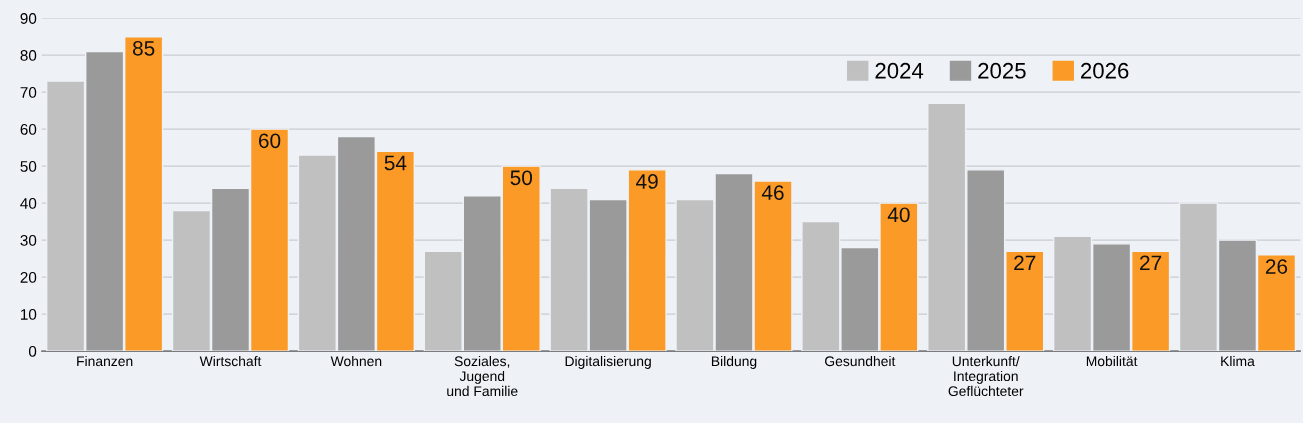 The width and height of the screenshot is (1303, 423). Describe the element at coordinates (28, 203) in the screenshot. I see `y-tick-label: 40` at that location.